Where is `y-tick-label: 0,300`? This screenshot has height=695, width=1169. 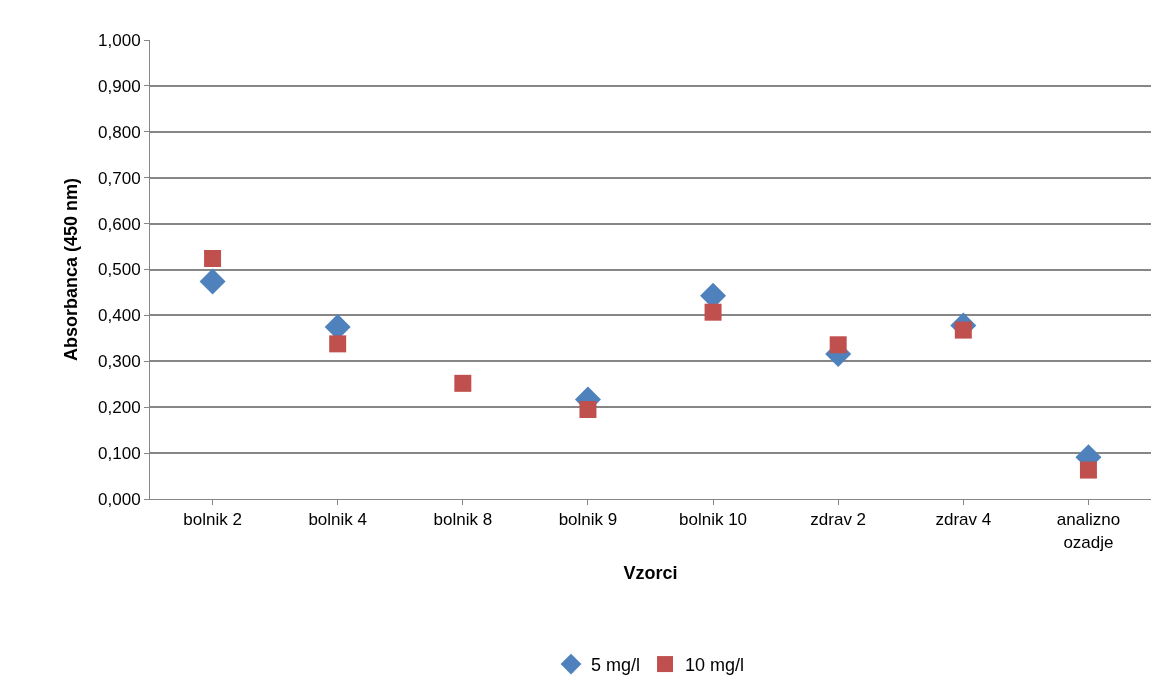
y-tick-label: 0,300 is located at coordinates (119, 362).